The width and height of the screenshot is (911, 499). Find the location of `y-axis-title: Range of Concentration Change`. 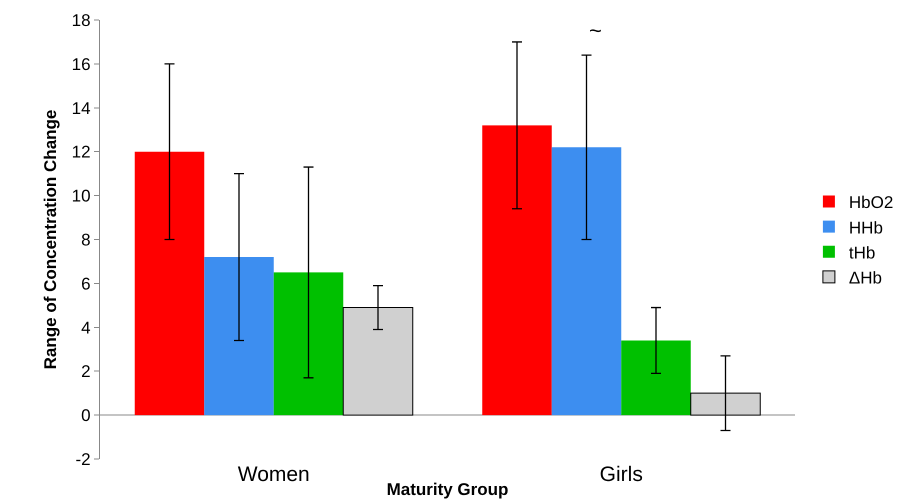

y-axis-title: Range of Concentration Change is located at coordinates (50, 240).